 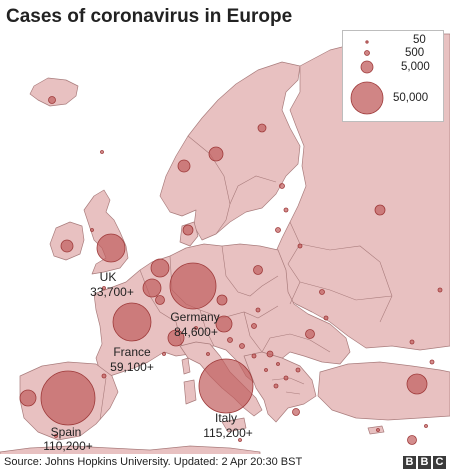 I want to click on sicily, so click(x=234, y=425).